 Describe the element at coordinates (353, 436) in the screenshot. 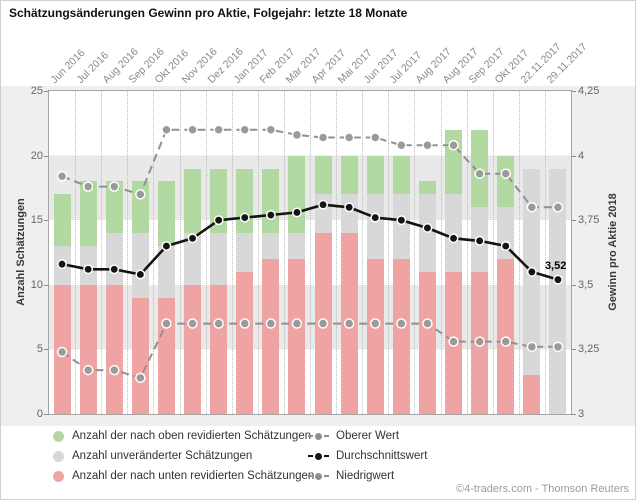

I see `legend-item-oberer-wert: Oberer Wert` at that location.